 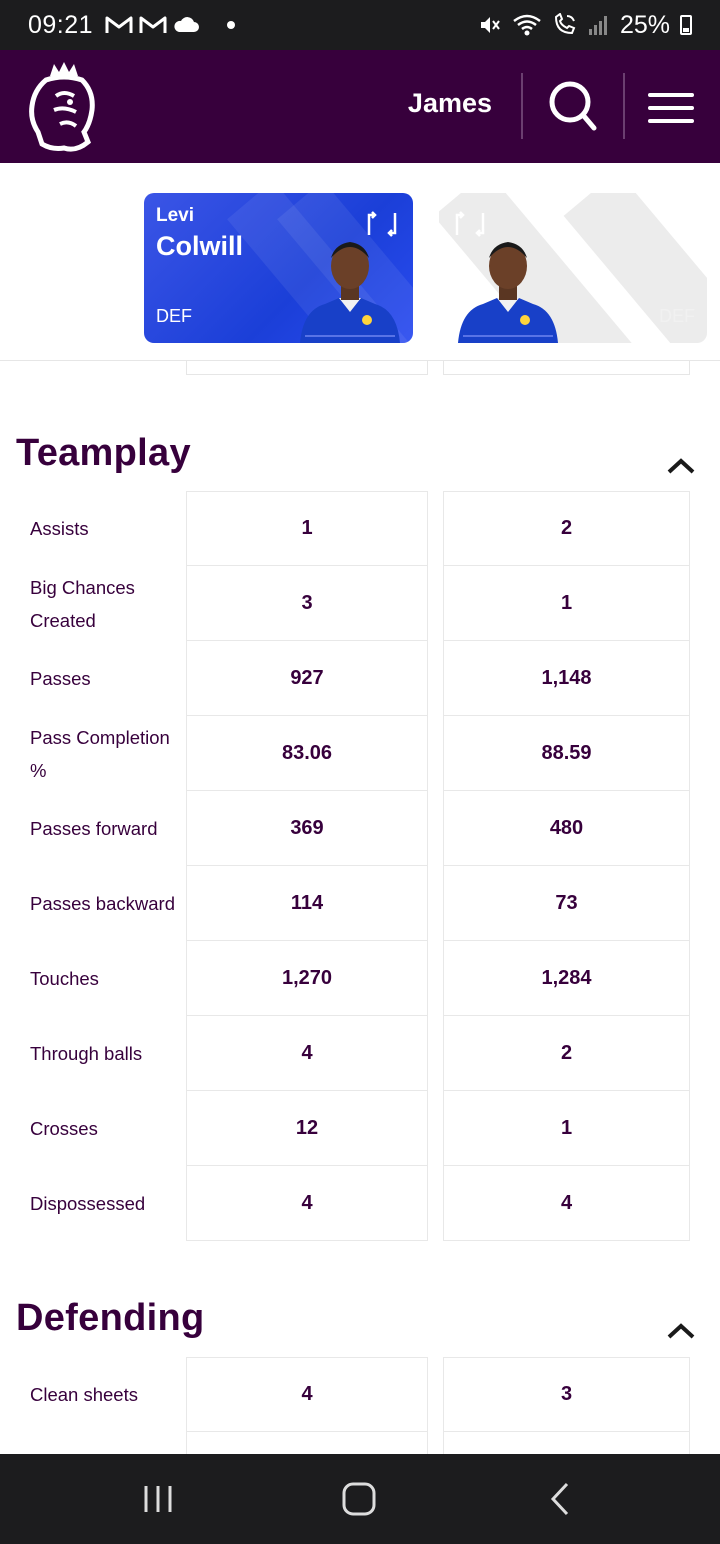 What do you see at coordinates (64, 978) in the screenshot?
I see `stat-label: Touches` at bounding box center [64, 978].